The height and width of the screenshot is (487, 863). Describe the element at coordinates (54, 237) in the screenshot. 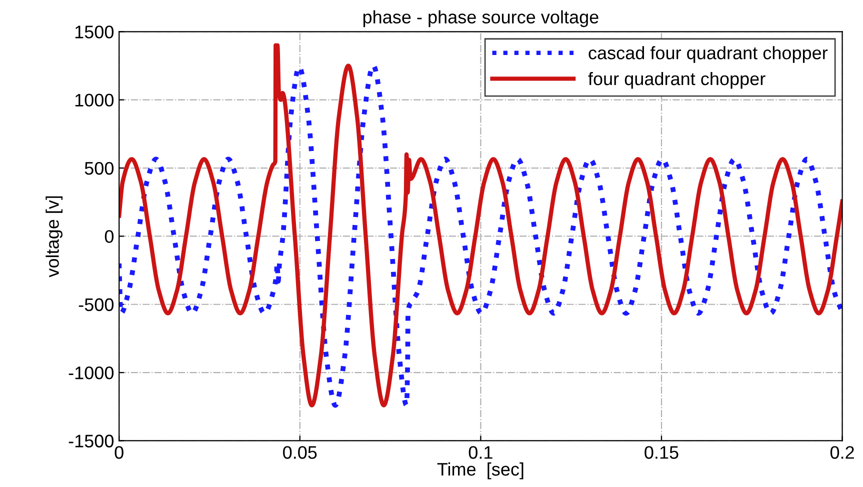

I see `y-axis-title: voltage [v]` at that location.